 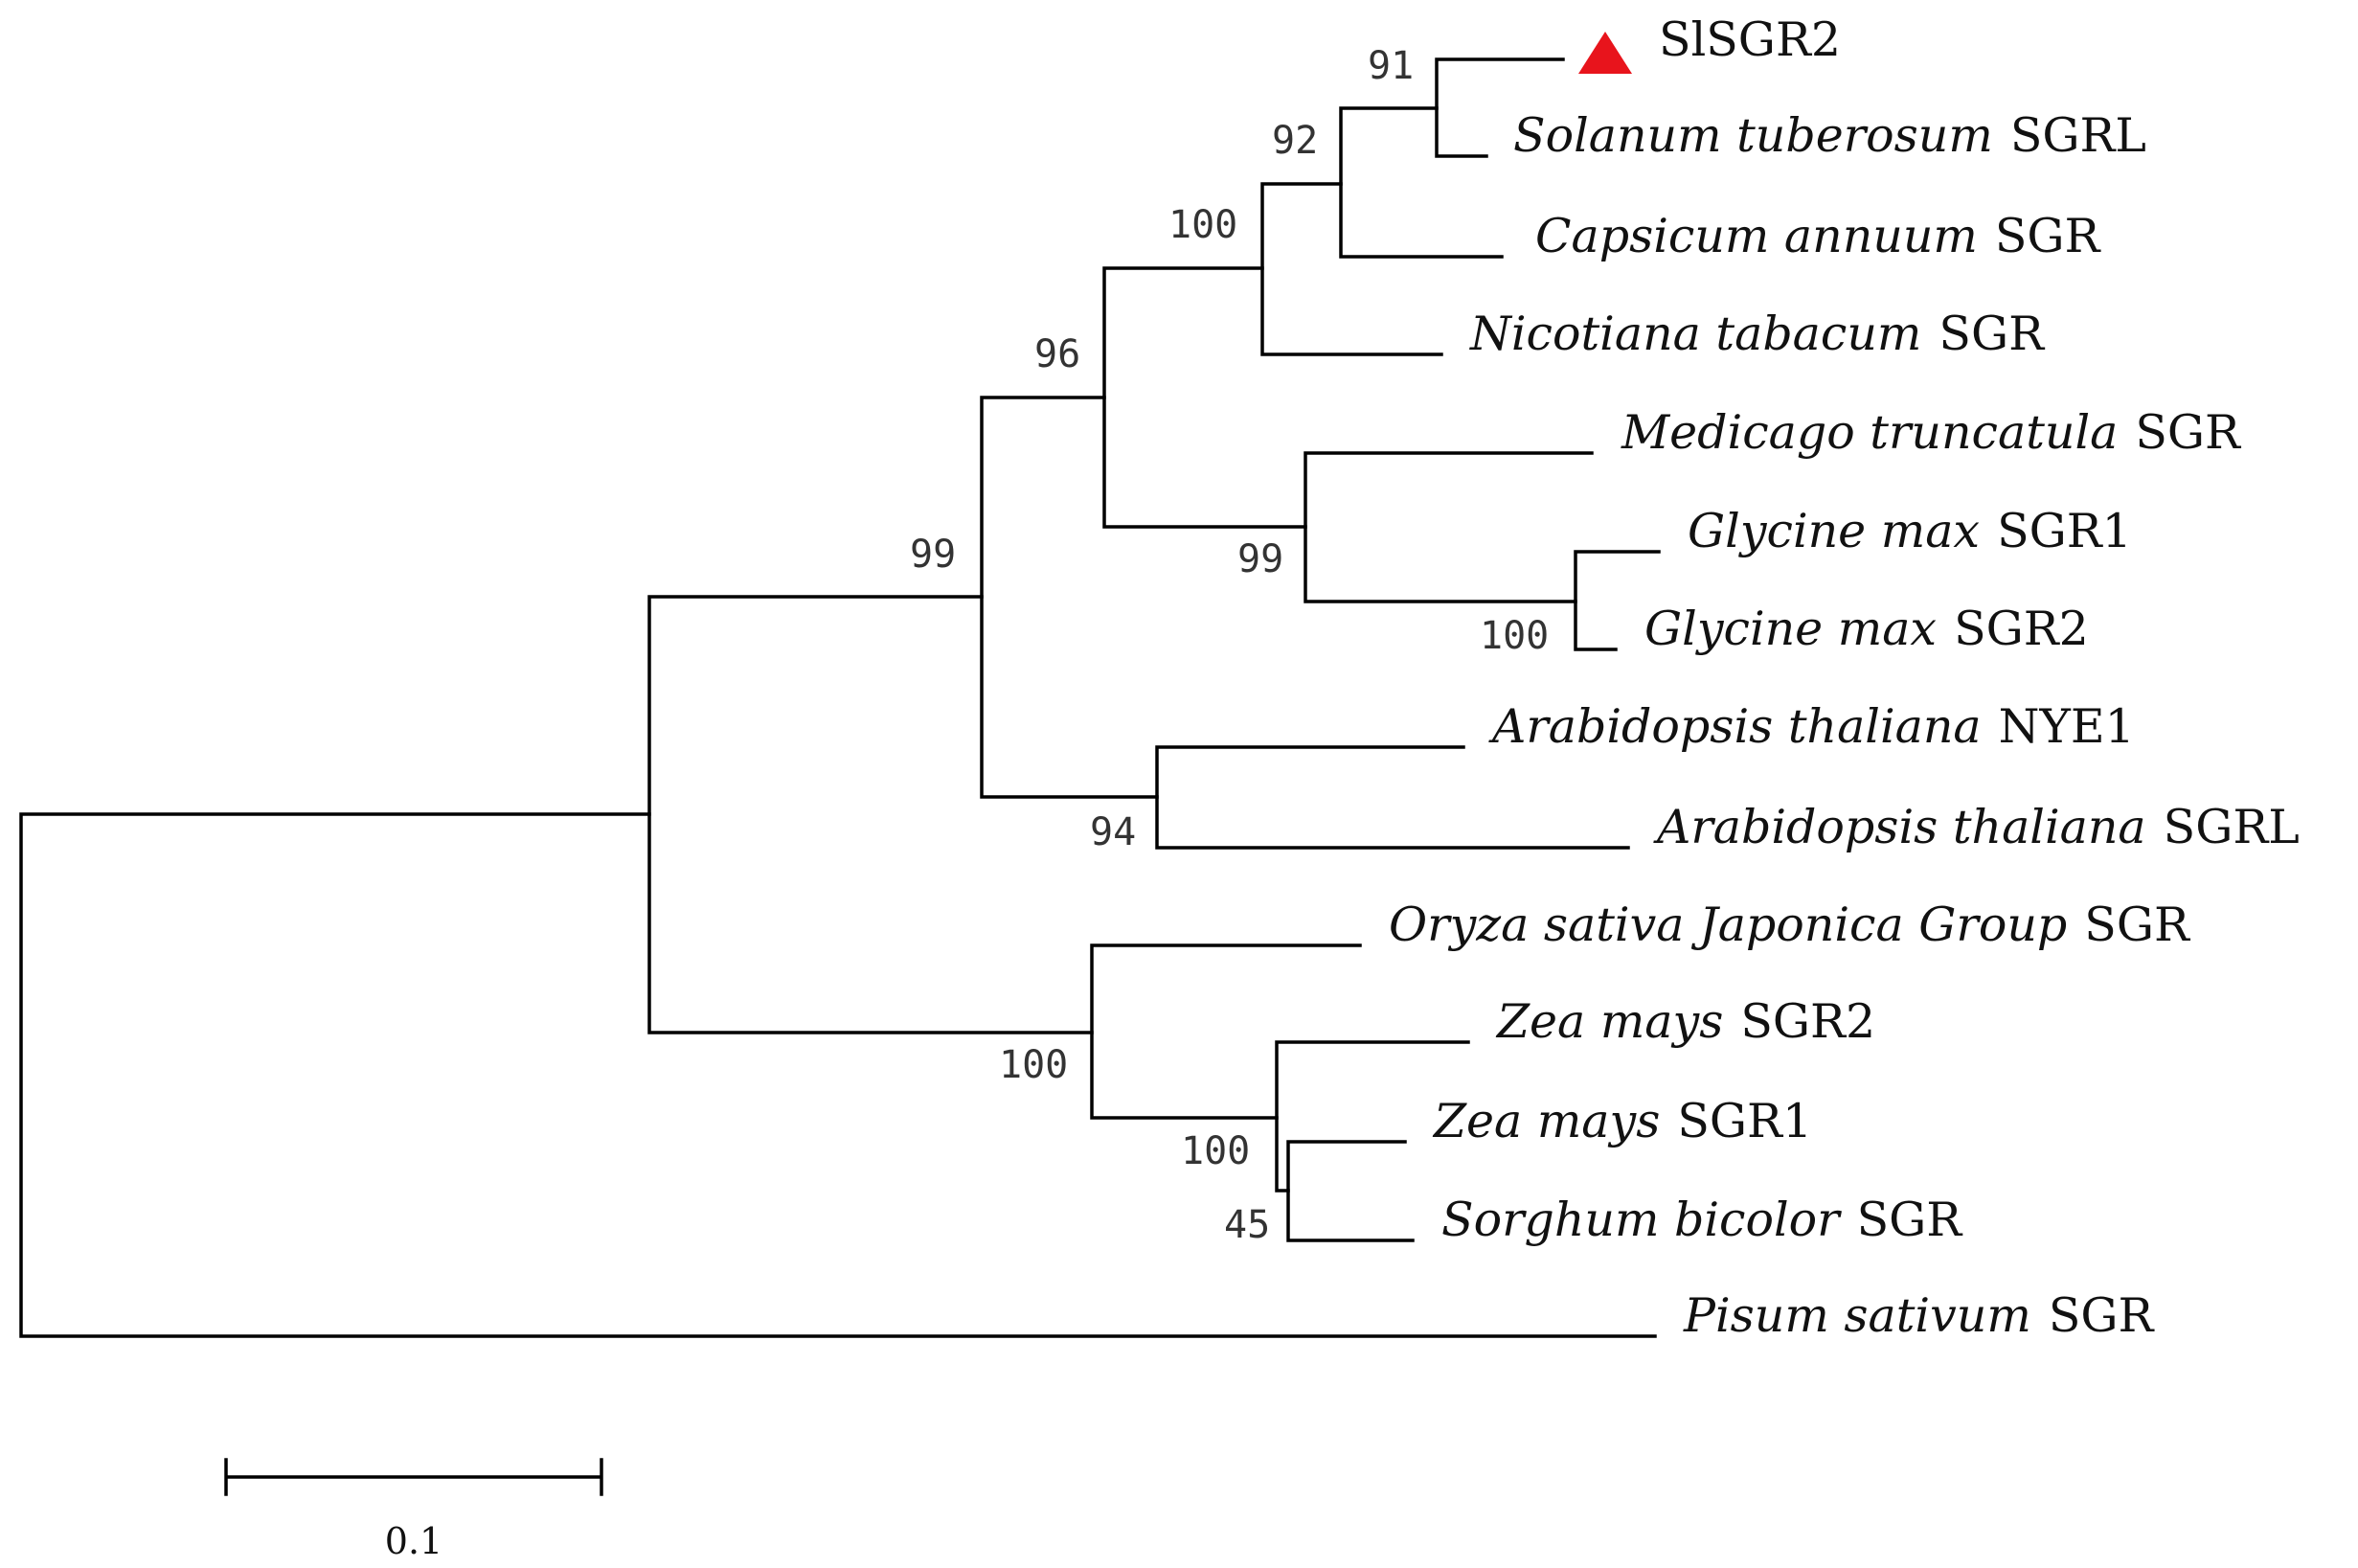 I want to click on taxon-label-solanum-tuberosum: Solanum tuberosum SGRL, so click(x=1829, y=135).